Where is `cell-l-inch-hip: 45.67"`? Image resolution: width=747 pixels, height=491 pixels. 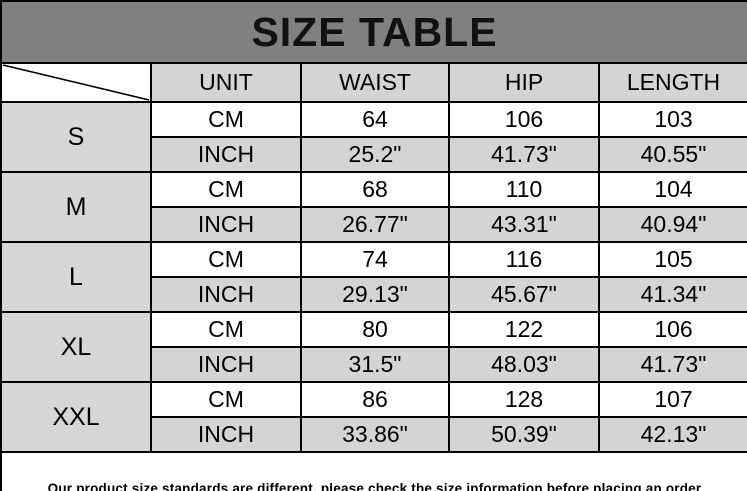 cell-l-inch-hip: 45.67" is located at coordinates (524, 294).